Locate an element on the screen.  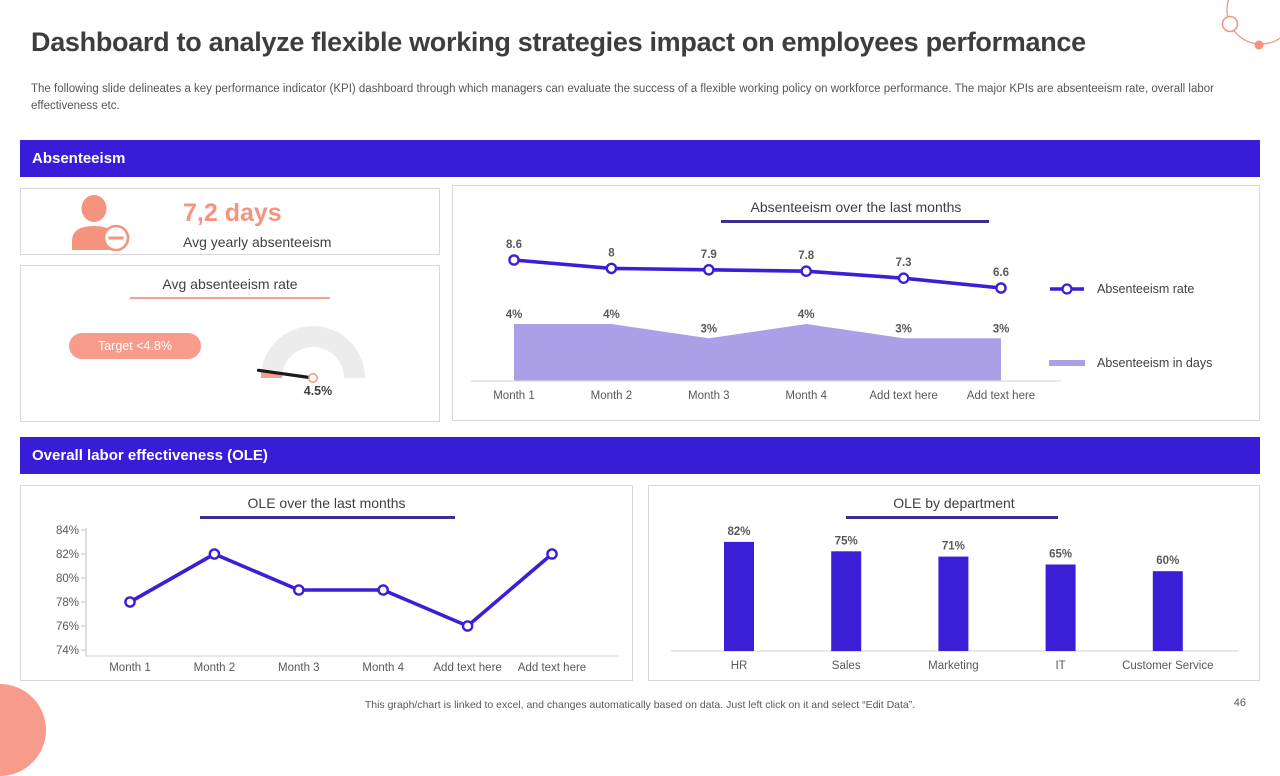
line-data-label: 7.8 is located at coordinates (806, 256).